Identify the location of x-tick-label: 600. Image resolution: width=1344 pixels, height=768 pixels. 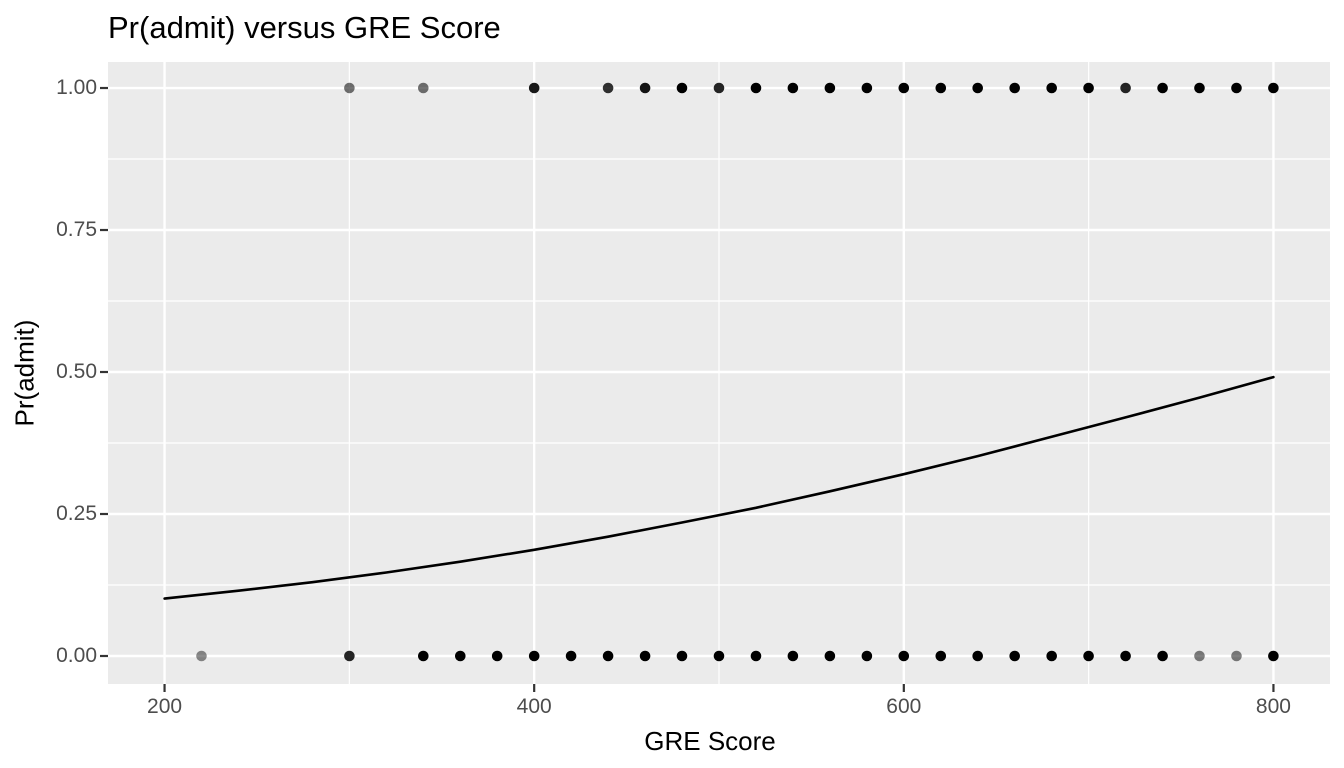
(904, 706).